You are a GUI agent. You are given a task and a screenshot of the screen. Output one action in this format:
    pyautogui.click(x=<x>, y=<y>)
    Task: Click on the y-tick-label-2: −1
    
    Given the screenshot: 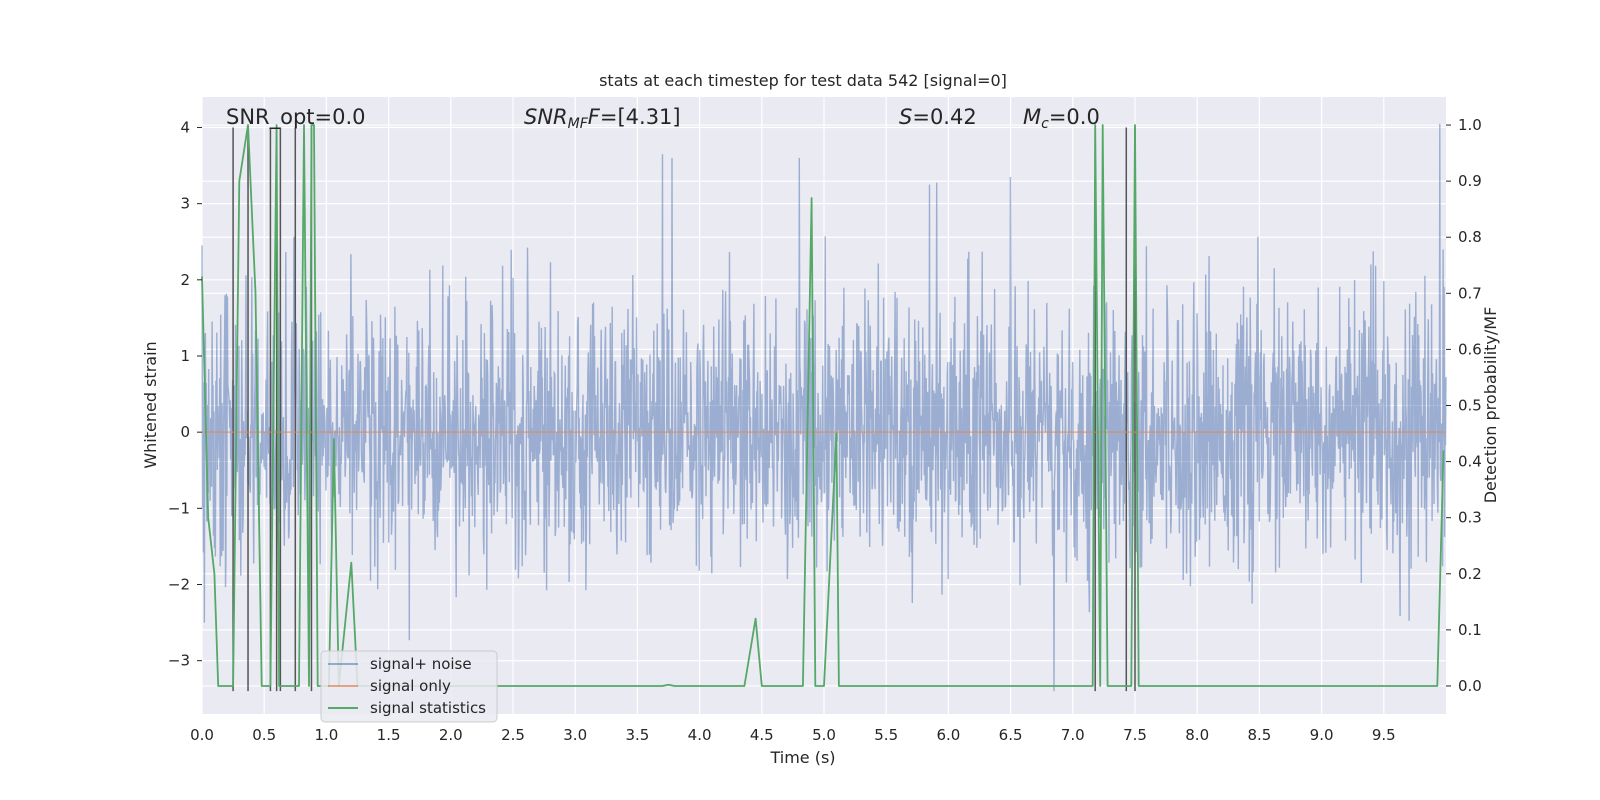 What is the action you would take?
    pyautogui.click(x=179, y=508)
    